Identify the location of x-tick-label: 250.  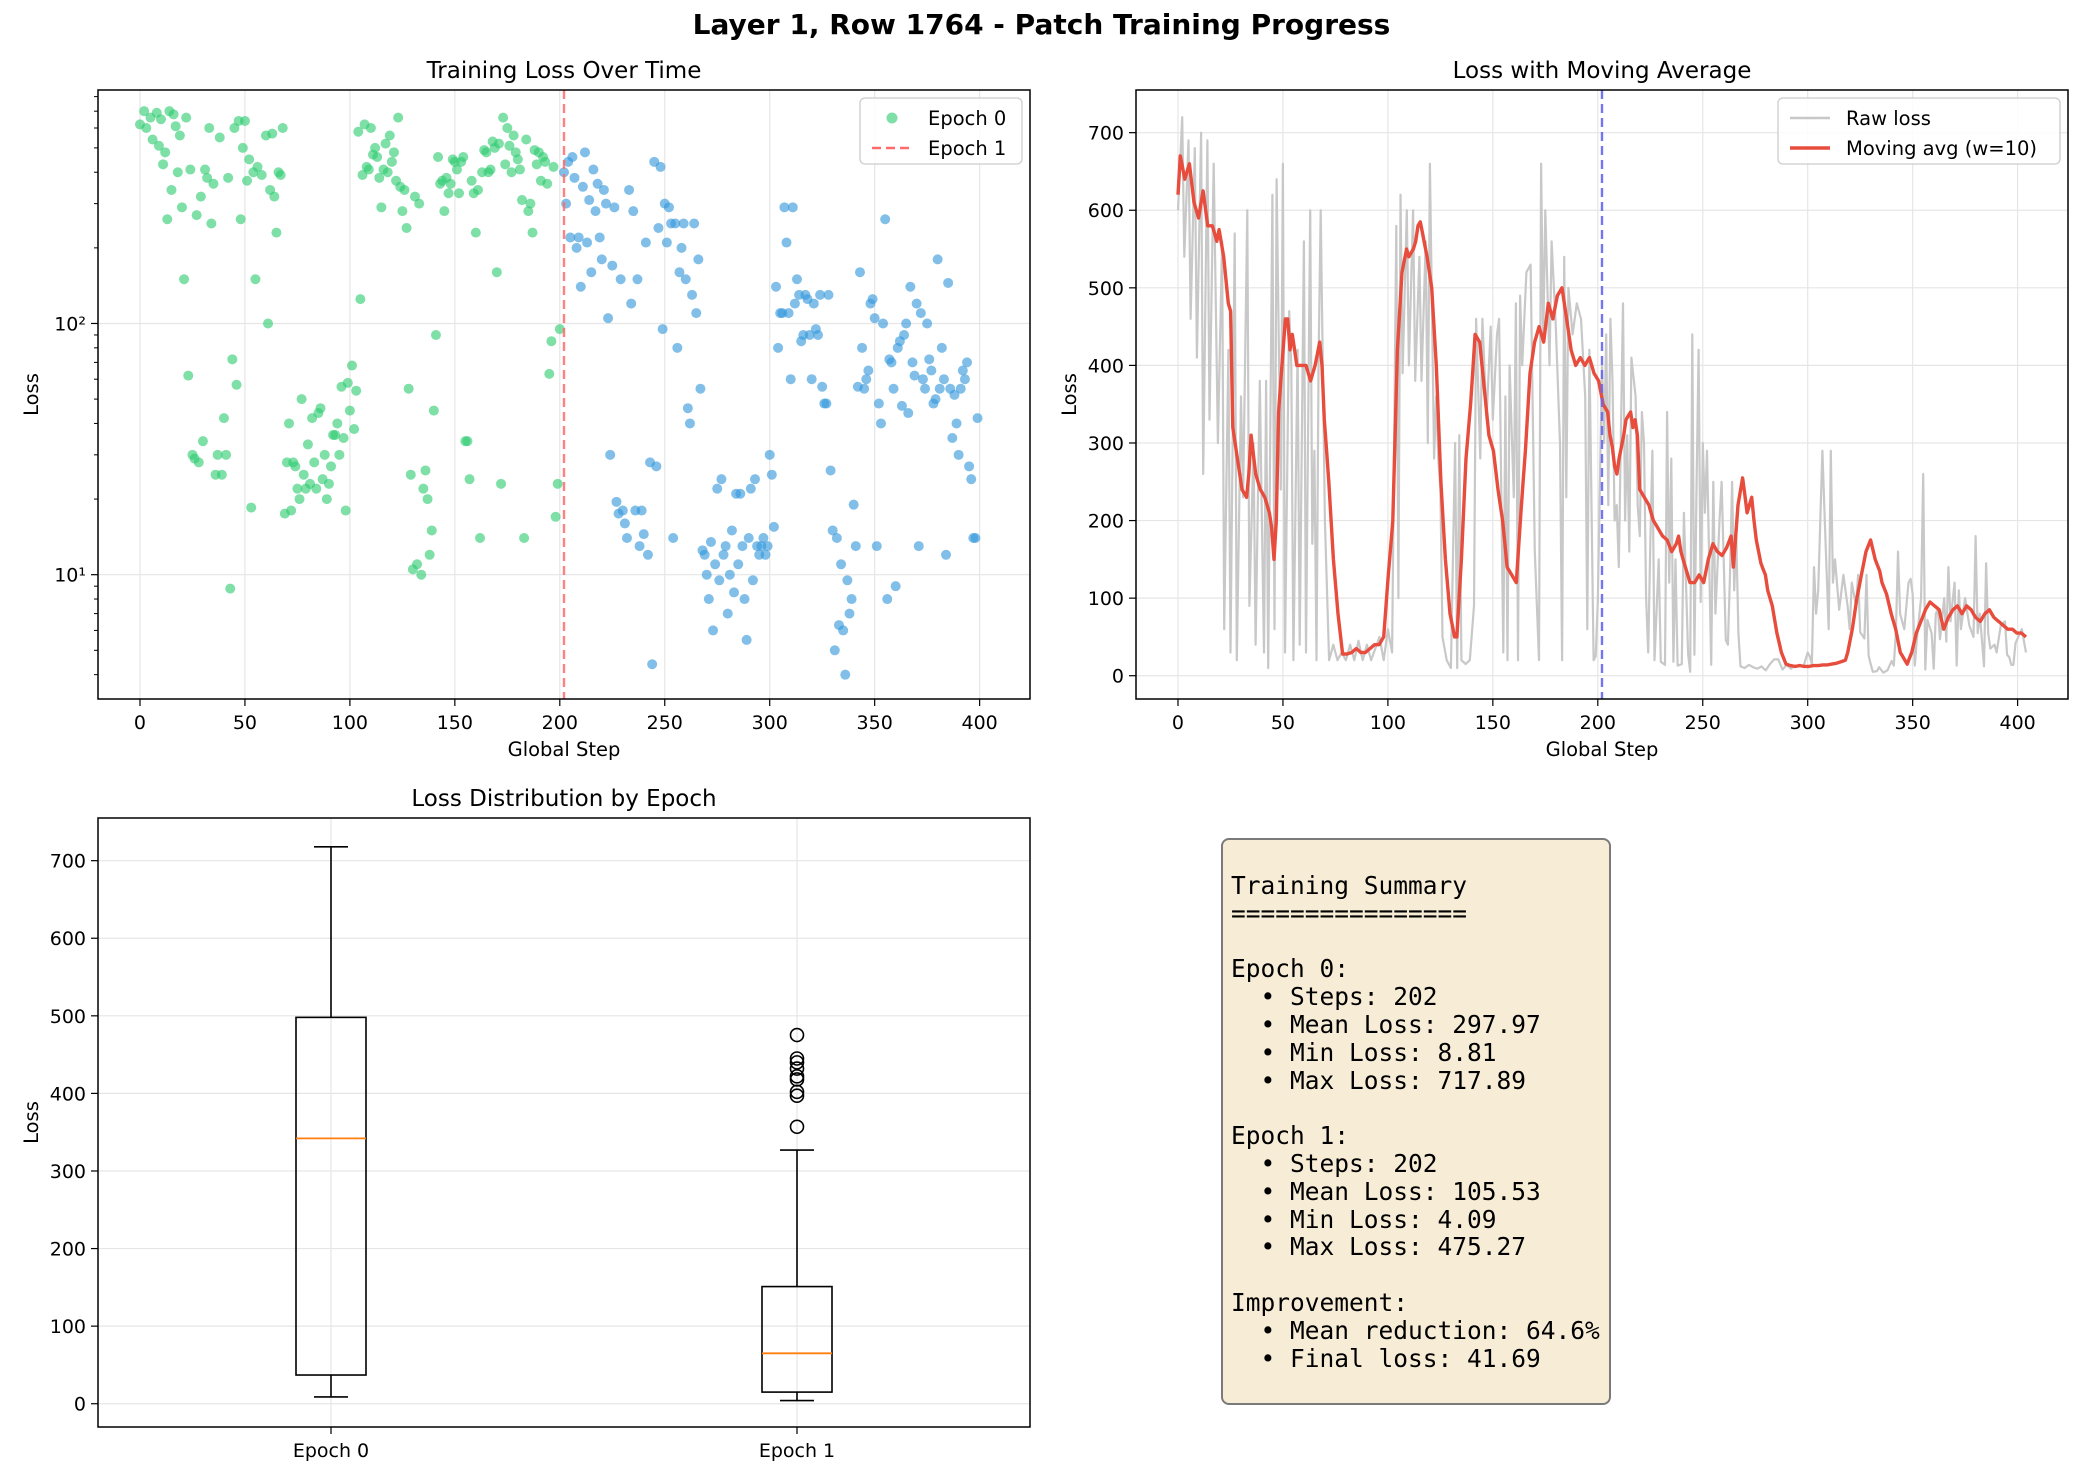
(1703, 723).